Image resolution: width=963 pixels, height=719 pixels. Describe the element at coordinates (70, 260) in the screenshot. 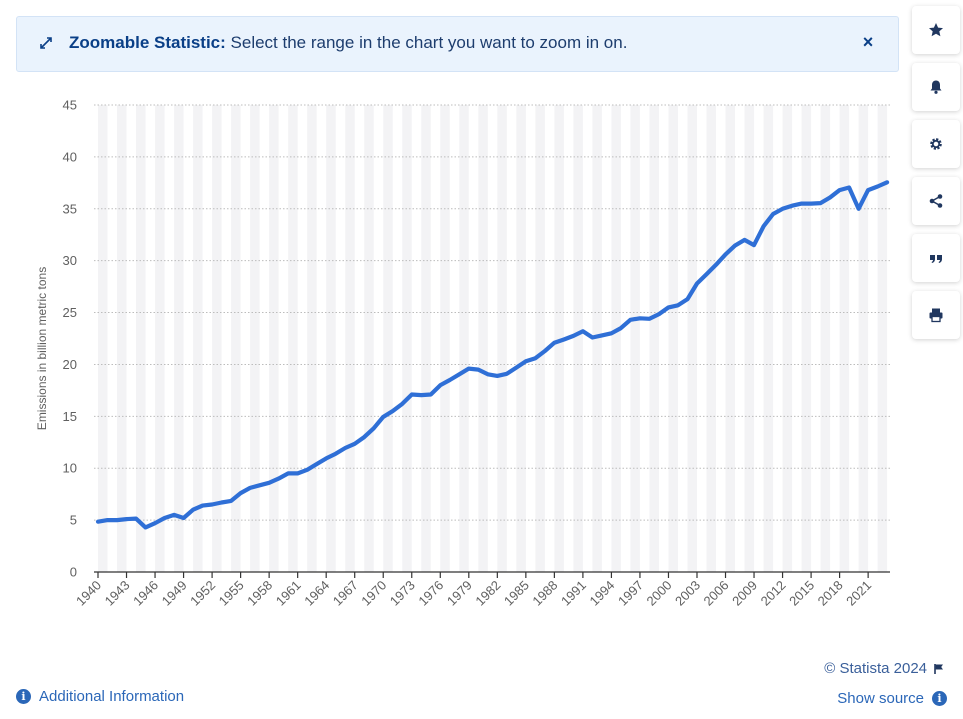

I see `y-tick-label: 30` at that location.